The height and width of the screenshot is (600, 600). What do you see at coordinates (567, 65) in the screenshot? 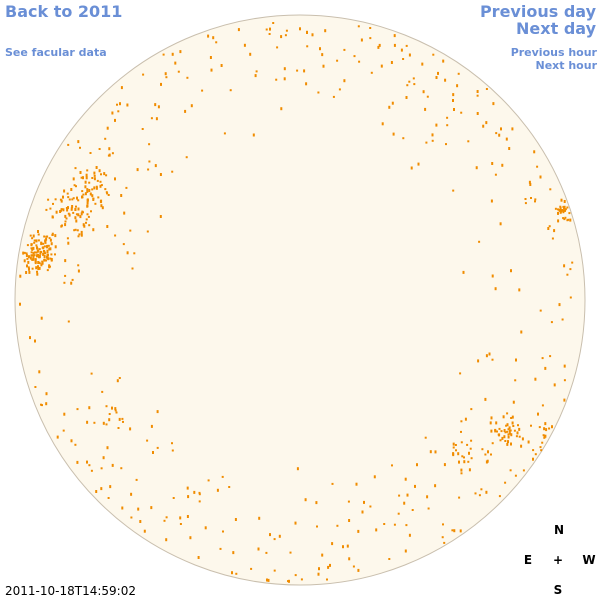
I see `next-hour-link: Next hour` at bounding box center [567, 65].